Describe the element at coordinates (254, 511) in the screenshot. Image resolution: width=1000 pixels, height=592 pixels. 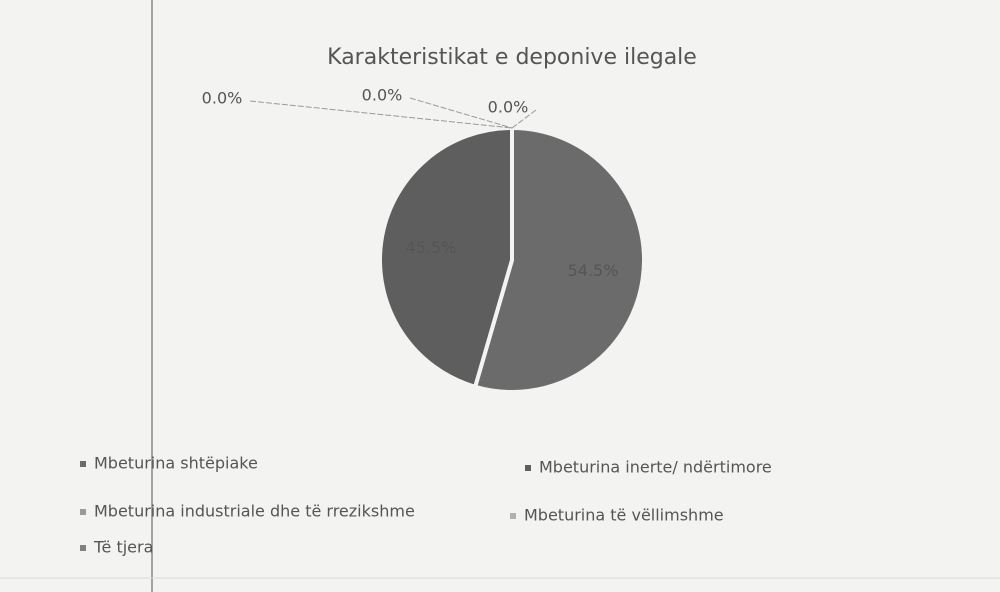
I see `legend-label: Mbeturina industriale dhe të rrezikshme` at that location.